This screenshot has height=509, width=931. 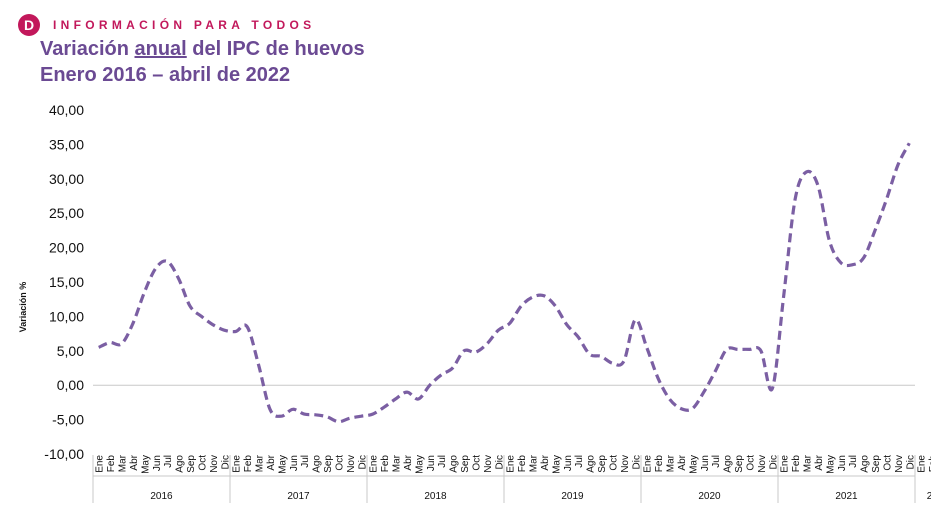 What do you see at coordinates (165, 75) in the screenshot?
I see `chart-subtitle: Enero 2016 – abril de 2022` at bounding box center [165, 75].